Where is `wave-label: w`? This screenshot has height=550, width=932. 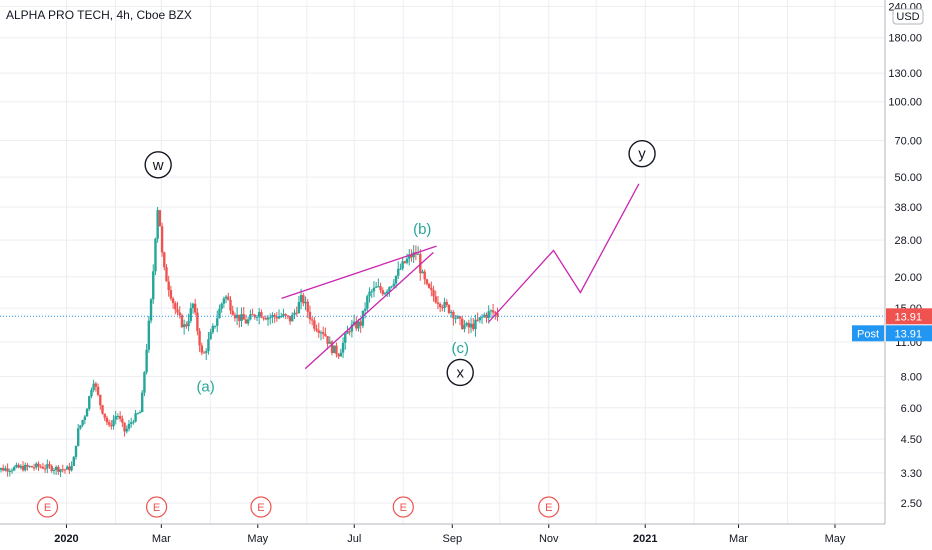
wave-label: w is located at coordinates (158, 165).